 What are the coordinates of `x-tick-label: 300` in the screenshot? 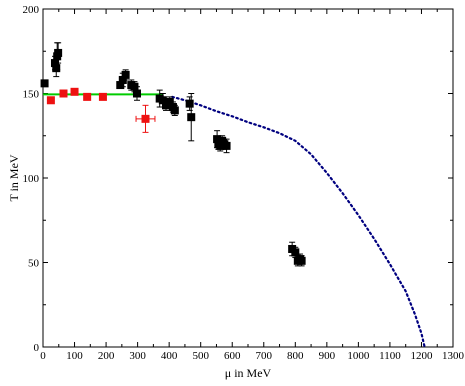 It's located at (137, 356).